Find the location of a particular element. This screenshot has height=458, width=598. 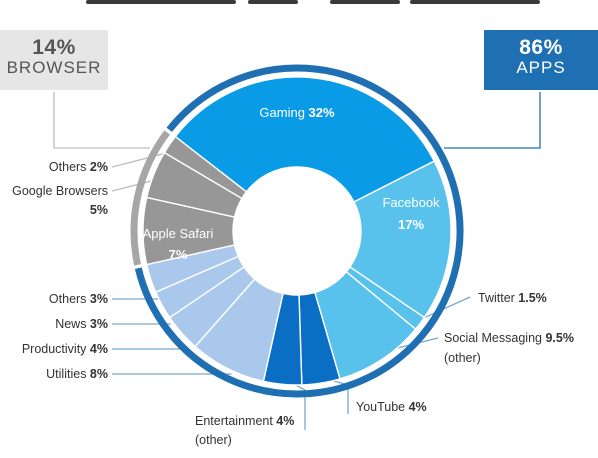

browser-total-box: 14% BROWSER is located at coordinates (54, 60).